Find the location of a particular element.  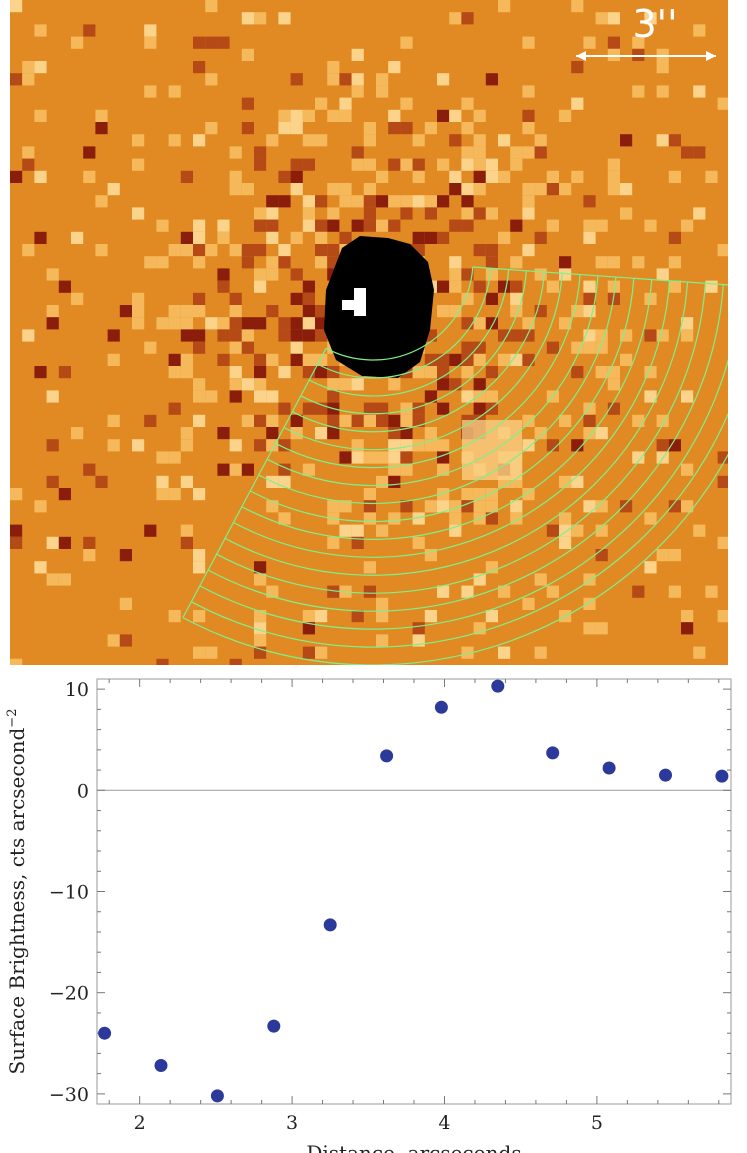

bright-knot is located at coordinates (492, 450).